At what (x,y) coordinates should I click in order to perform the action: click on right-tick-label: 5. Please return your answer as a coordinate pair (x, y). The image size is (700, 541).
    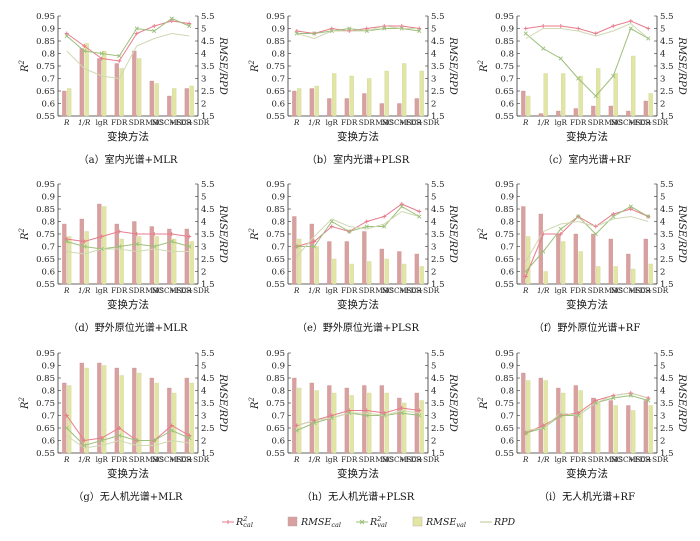
    Looking at the image, I should click on (433, 198).